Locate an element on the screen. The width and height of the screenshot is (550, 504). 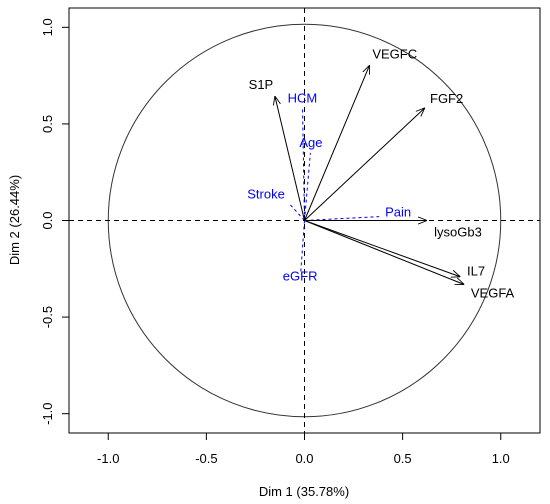
active-label-lysogb3: lysoGb3 is located at coordinates (458, 232).